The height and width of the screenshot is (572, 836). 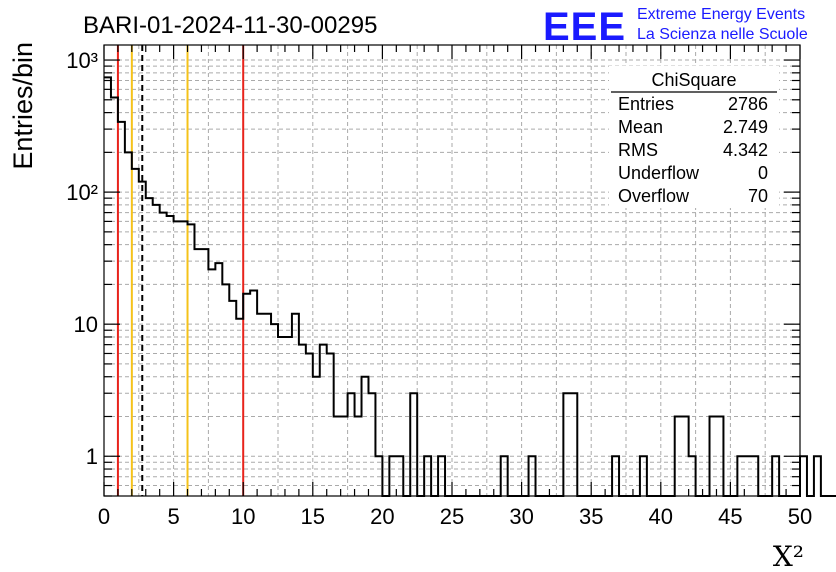 What do you see at coordinates (654, 196) in the screenshot?
I see `stats-row-label: Overflow` at bounding box center [654, 196].